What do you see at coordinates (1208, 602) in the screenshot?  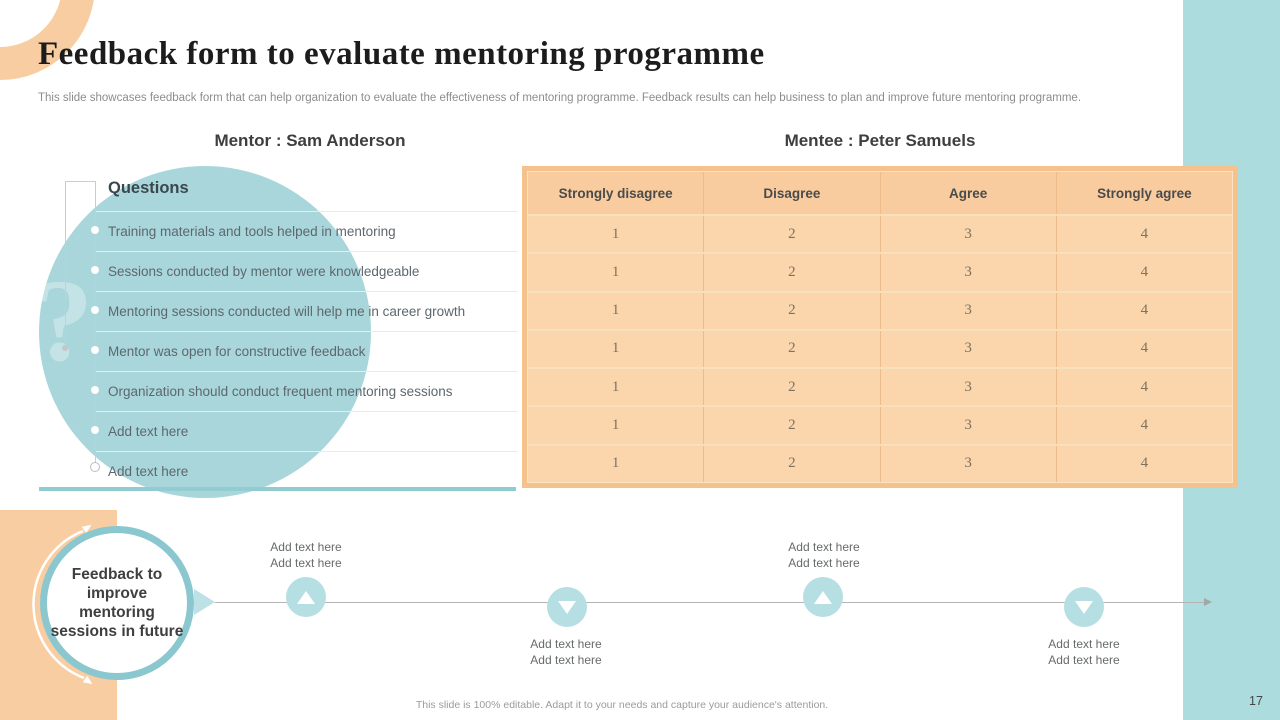 I see `timeline-arrow-icon` at bounding box center [1208, 602].